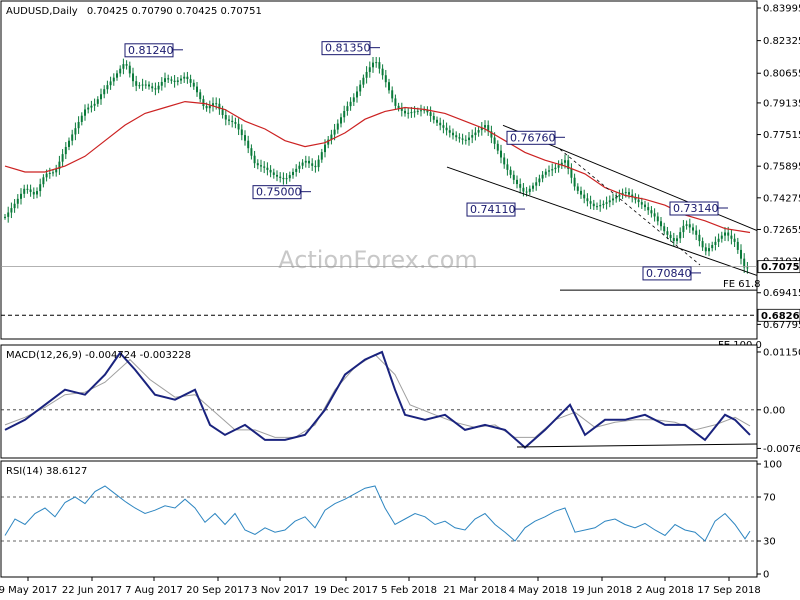 This screenshot has width=800, height=600. What do you see at coordinates (769, 498) in the screenshot?
I see `rsi-y-tick-label: 70` at bounding box center [769, 498].